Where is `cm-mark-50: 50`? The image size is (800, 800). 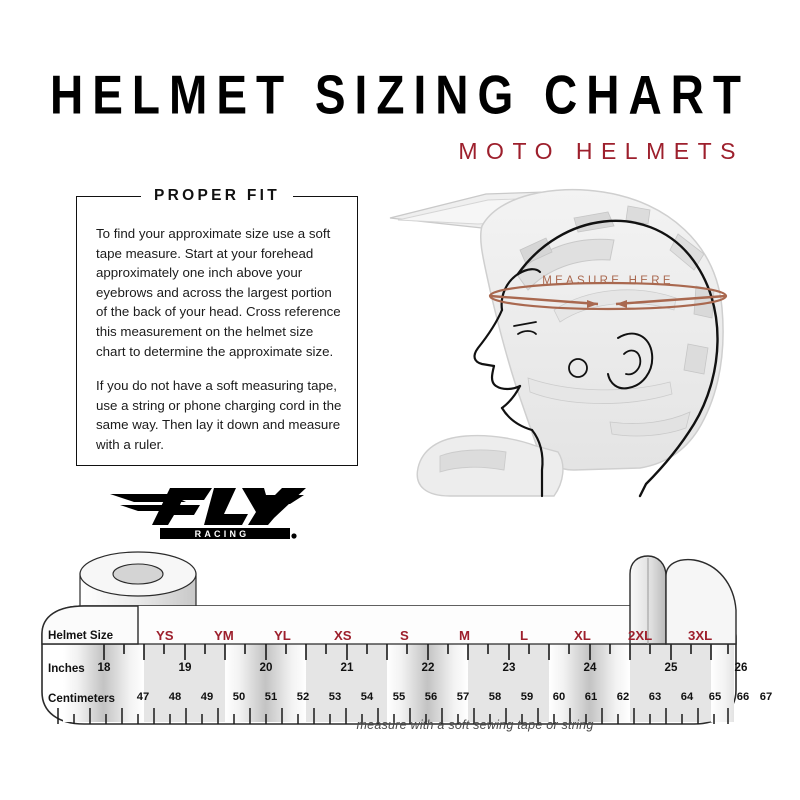 cm-mark-50: 50 is located at coordinates (239, 697).